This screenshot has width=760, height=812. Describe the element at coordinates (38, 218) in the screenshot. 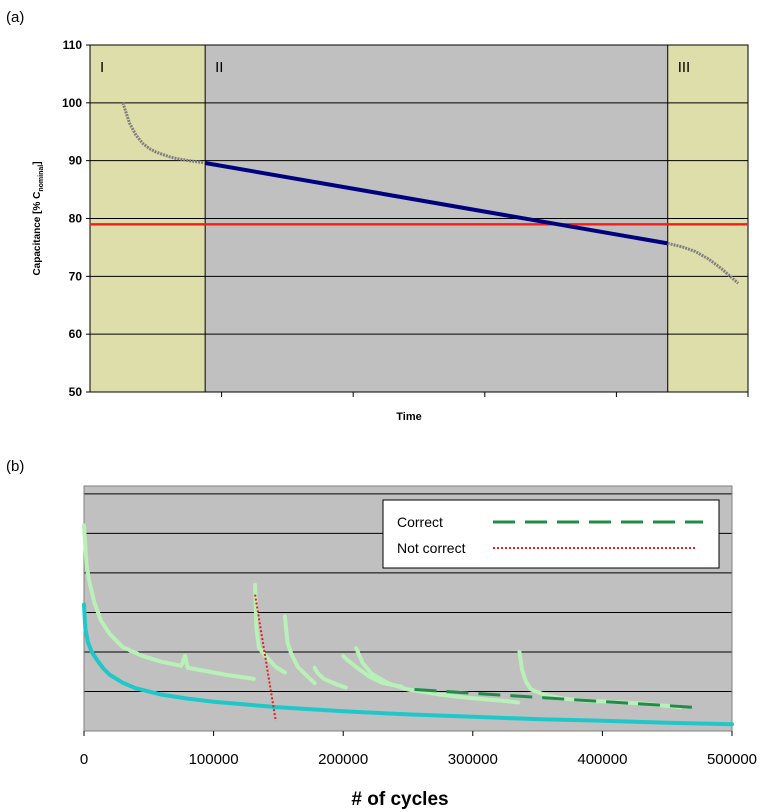

I see `ylabel-a: Capacitance [% Cnominal]` at that location.